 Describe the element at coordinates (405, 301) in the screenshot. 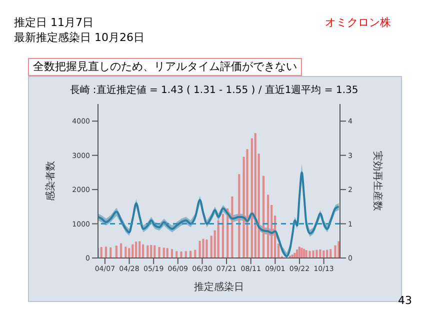

I see `text: 43` at that location.